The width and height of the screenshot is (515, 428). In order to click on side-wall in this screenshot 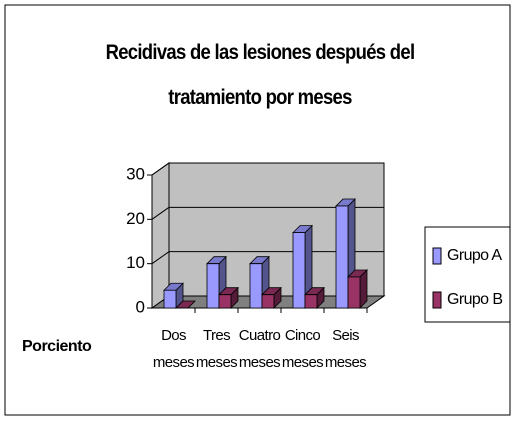, I will do `click(160, 235)`.